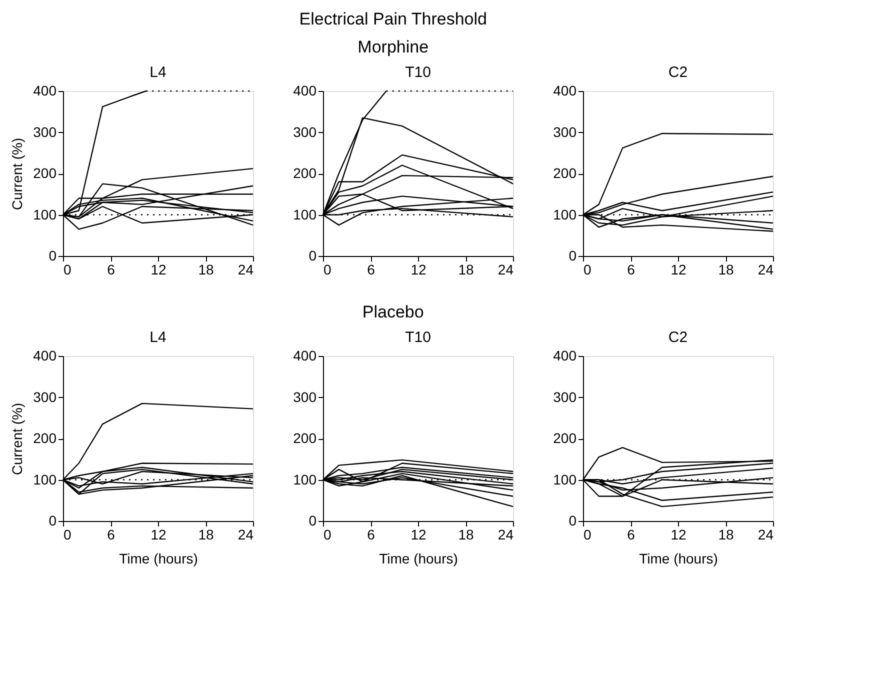  What do you see at coordinates (393, 312) in the screenshot?
I see `text: Placebo` at bounding box center [393, 312].